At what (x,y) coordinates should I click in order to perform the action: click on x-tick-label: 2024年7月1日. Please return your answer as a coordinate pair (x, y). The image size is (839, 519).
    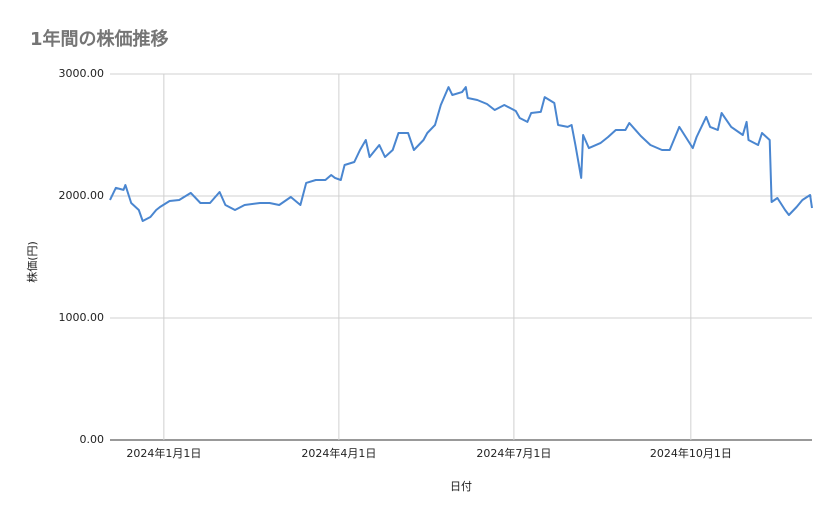
    Looking at the image, I should click on (513, 453).